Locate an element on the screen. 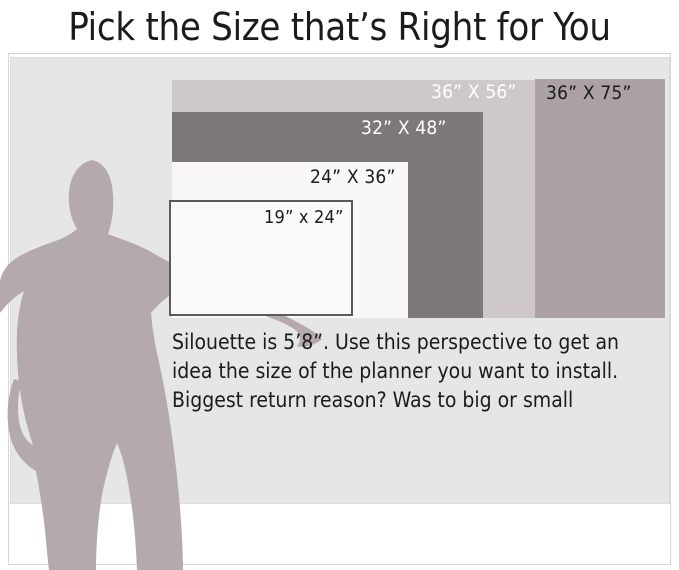 The height and width of the screenshot is (570, 679). frame-bottom-line is located at coordinates (339, 564).